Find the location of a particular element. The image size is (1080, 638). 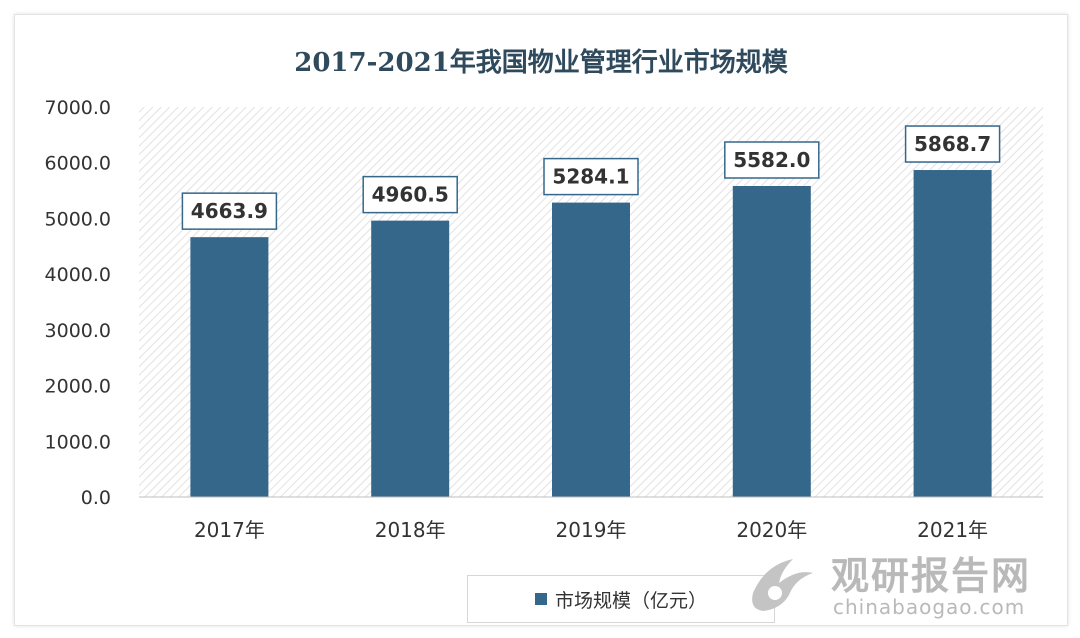

data-label: 4663.9 is located at coordinates (229, 211).